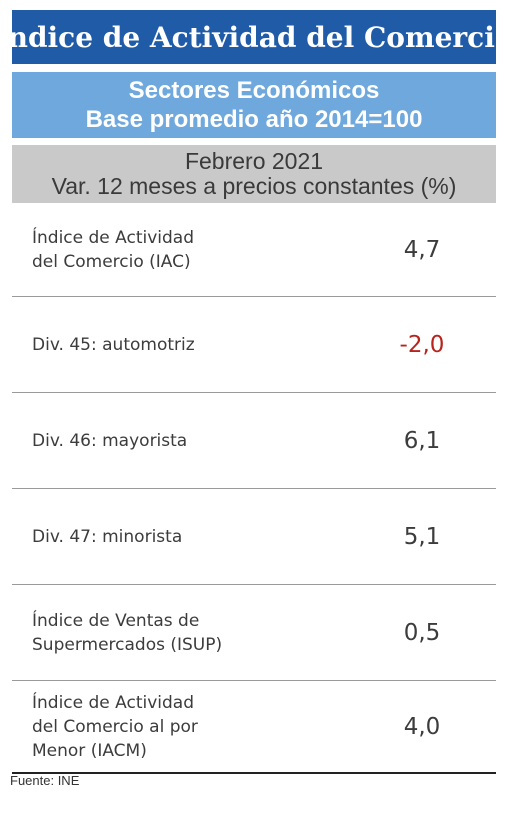  Describe the element at coordinates (254, 345) in the screenshot. I see `table-row-div45: Div. 45: automotriz -2,0` at that location.